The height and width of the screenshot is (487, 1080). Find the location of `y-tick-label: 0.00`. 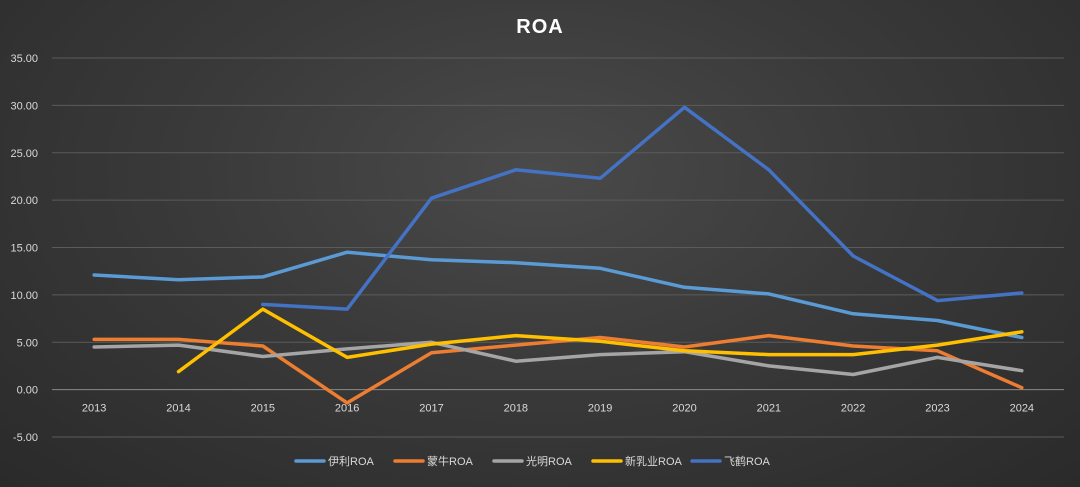

y-tick-label: 0.00 is located at coordinates (27, 391).